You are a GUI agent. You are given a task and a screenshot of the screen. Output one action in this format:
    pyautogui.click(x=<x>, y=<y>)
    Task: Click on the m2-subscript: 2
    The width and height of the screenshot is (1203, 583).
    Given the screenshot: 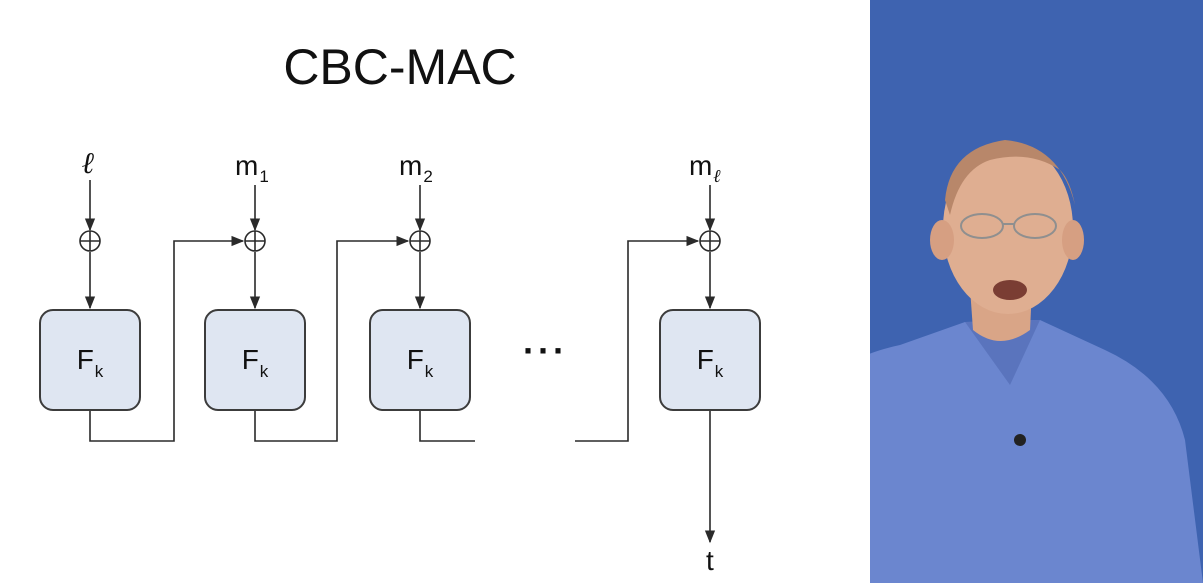 What is the action you would take?
    pyautogui.click(x=428, y=176)
    